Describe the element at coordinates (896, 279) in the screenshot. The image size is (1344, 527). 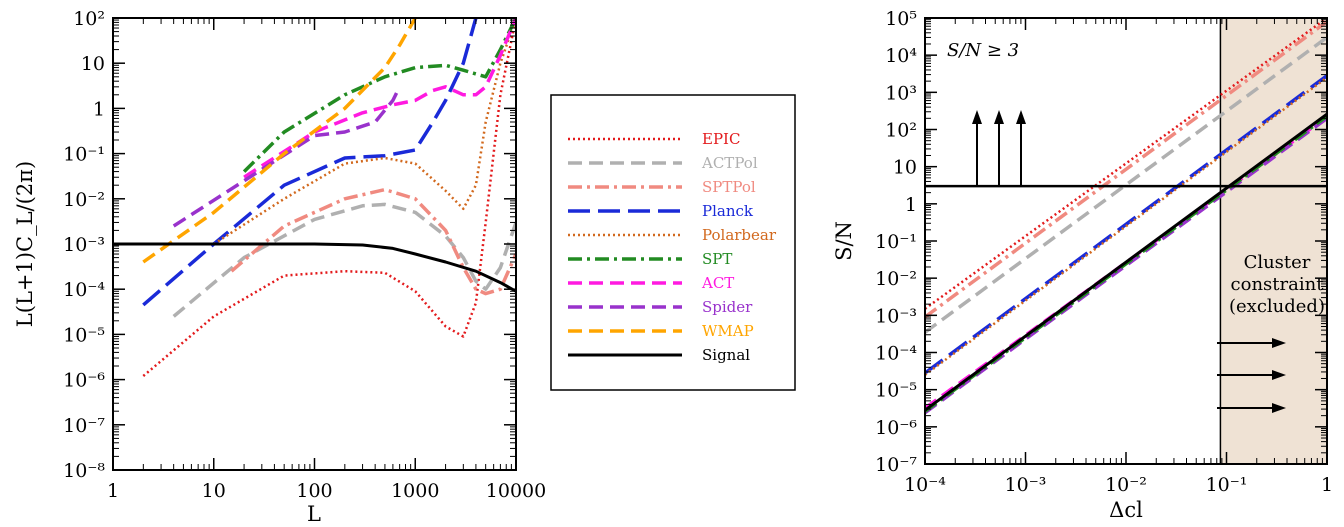
I see `right-y-tick-label: 10⁻²` at that location.